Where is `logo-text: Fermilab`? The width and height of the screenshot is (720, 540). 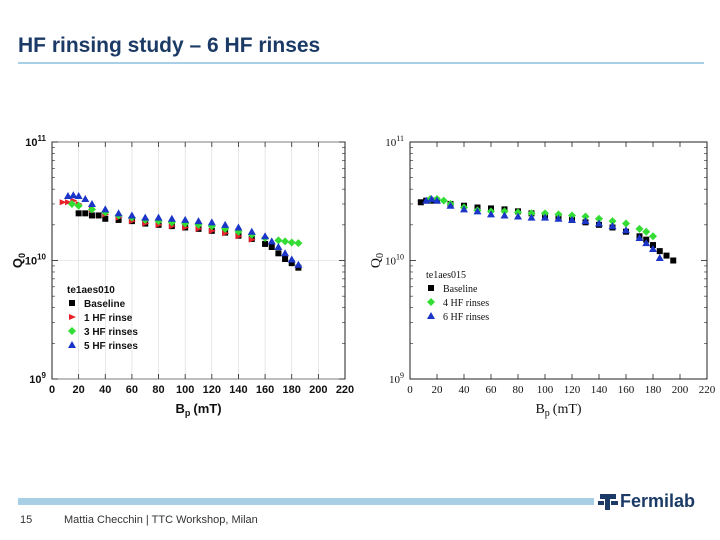 logo-text: Fermilab is located at coordinates (658, 501).